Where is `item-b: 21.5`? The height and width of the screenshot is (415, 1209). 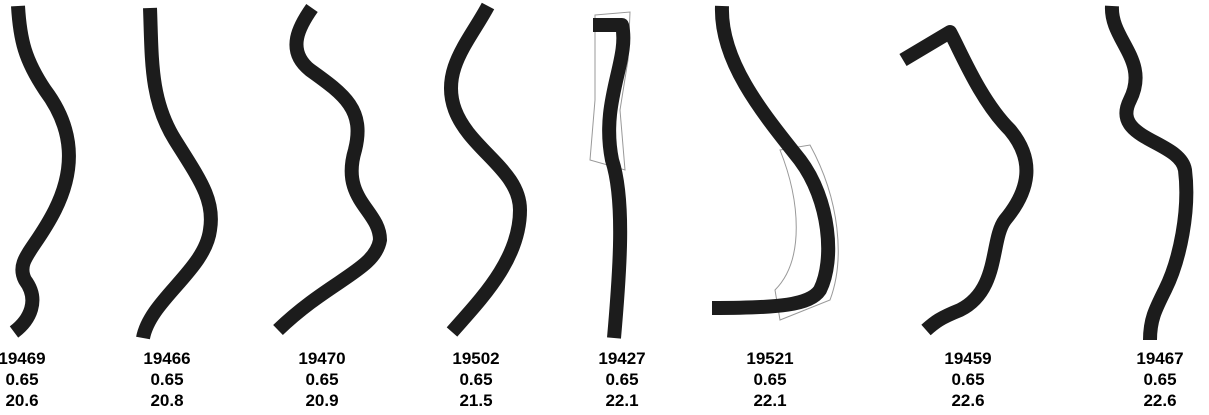
item-b: 21.5 is located at coordinates (476, 400).